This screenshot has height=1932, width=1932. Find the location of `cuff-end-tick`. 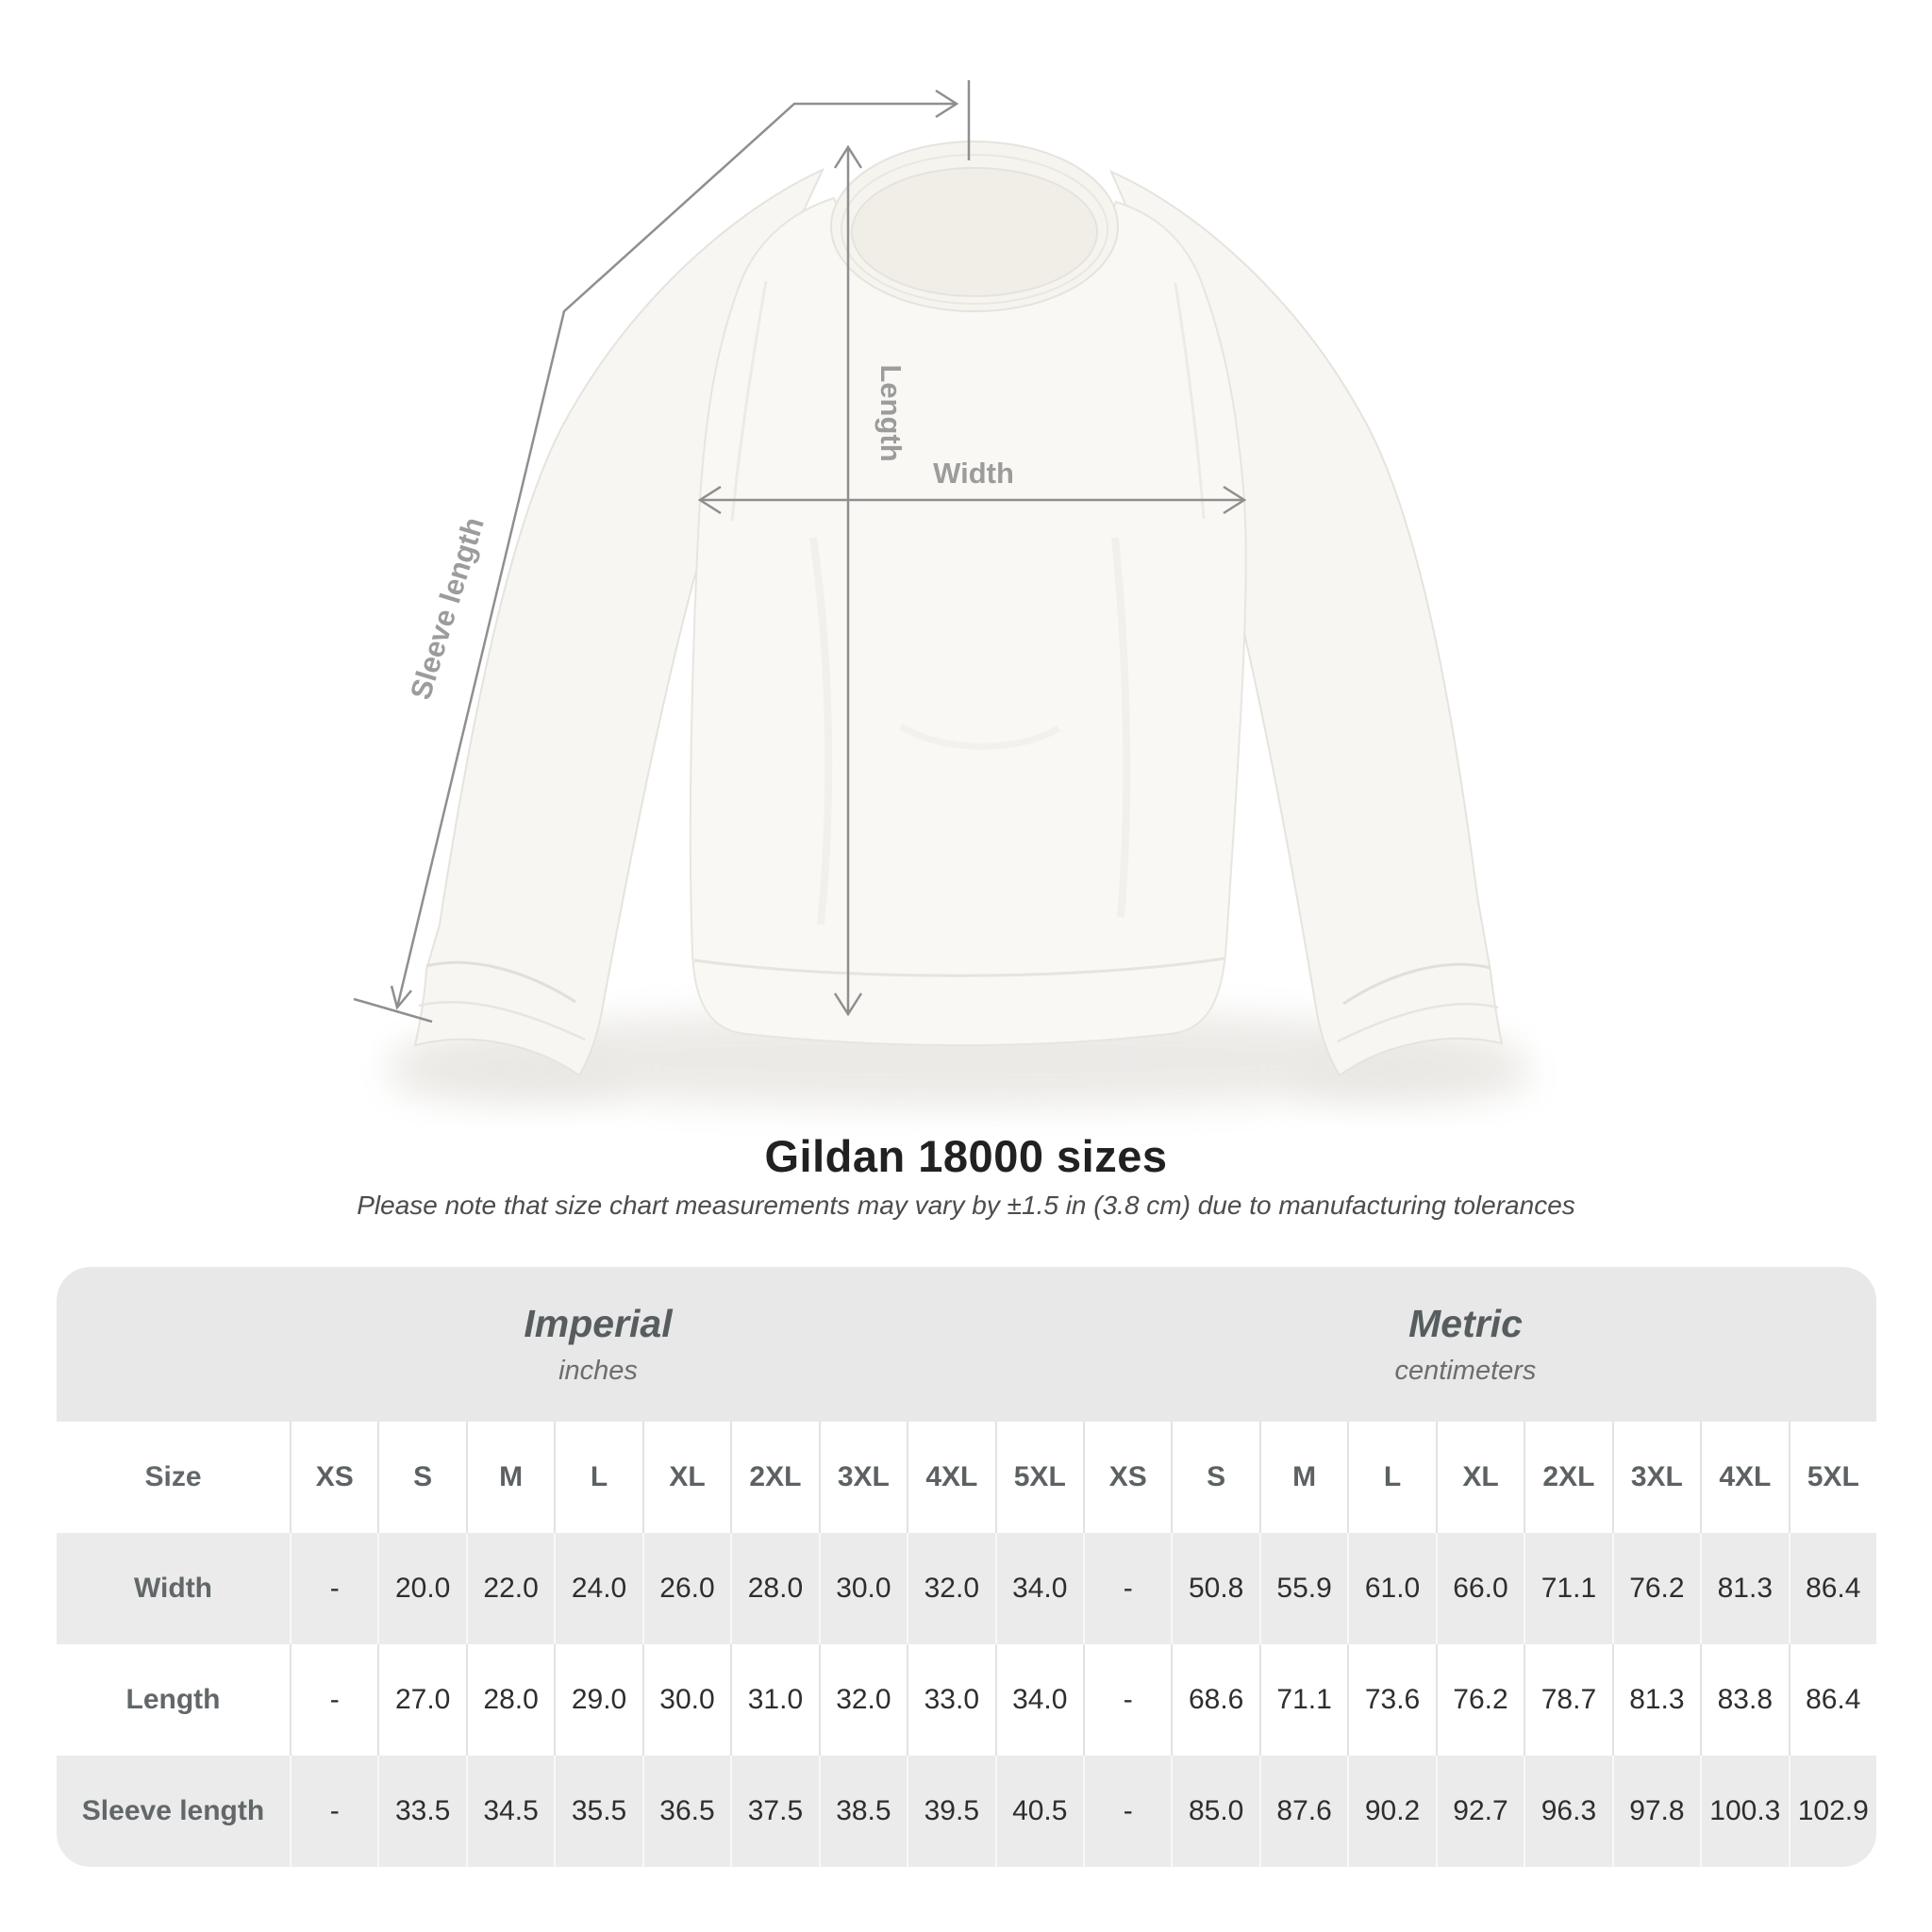

cuff-end-tick is located at coordinates (393, 1011).